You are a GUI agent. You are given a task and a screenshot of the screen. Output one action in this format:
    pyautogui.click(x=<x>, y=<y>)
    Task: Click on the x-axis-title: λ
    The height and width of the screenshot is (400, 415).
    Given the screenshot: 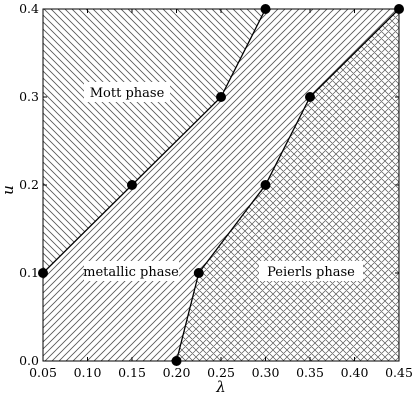 What is the action you would take?
    pyautogui.click(x=220, y=387)
    